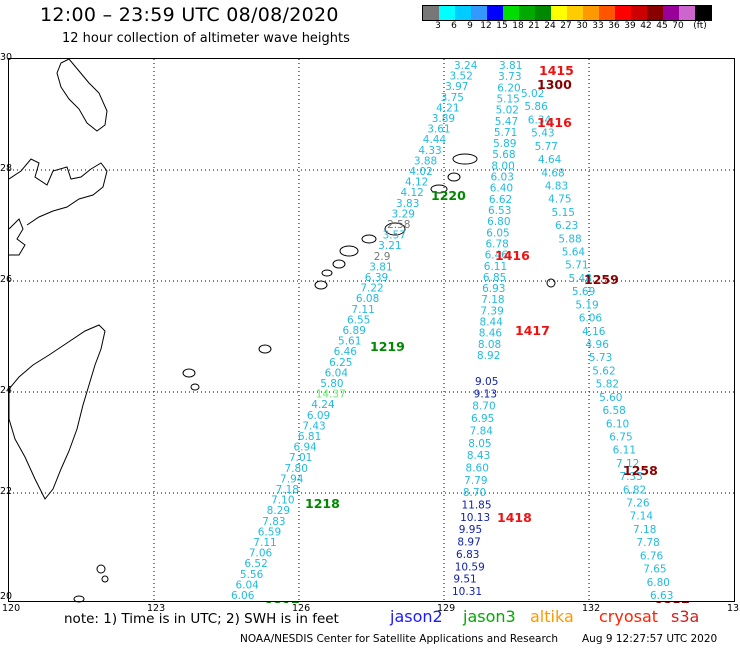  What do you see at coordinates (493, 289) in the screenshot?
I see `swh-value: 6.93` at bounding box center [493, 289].